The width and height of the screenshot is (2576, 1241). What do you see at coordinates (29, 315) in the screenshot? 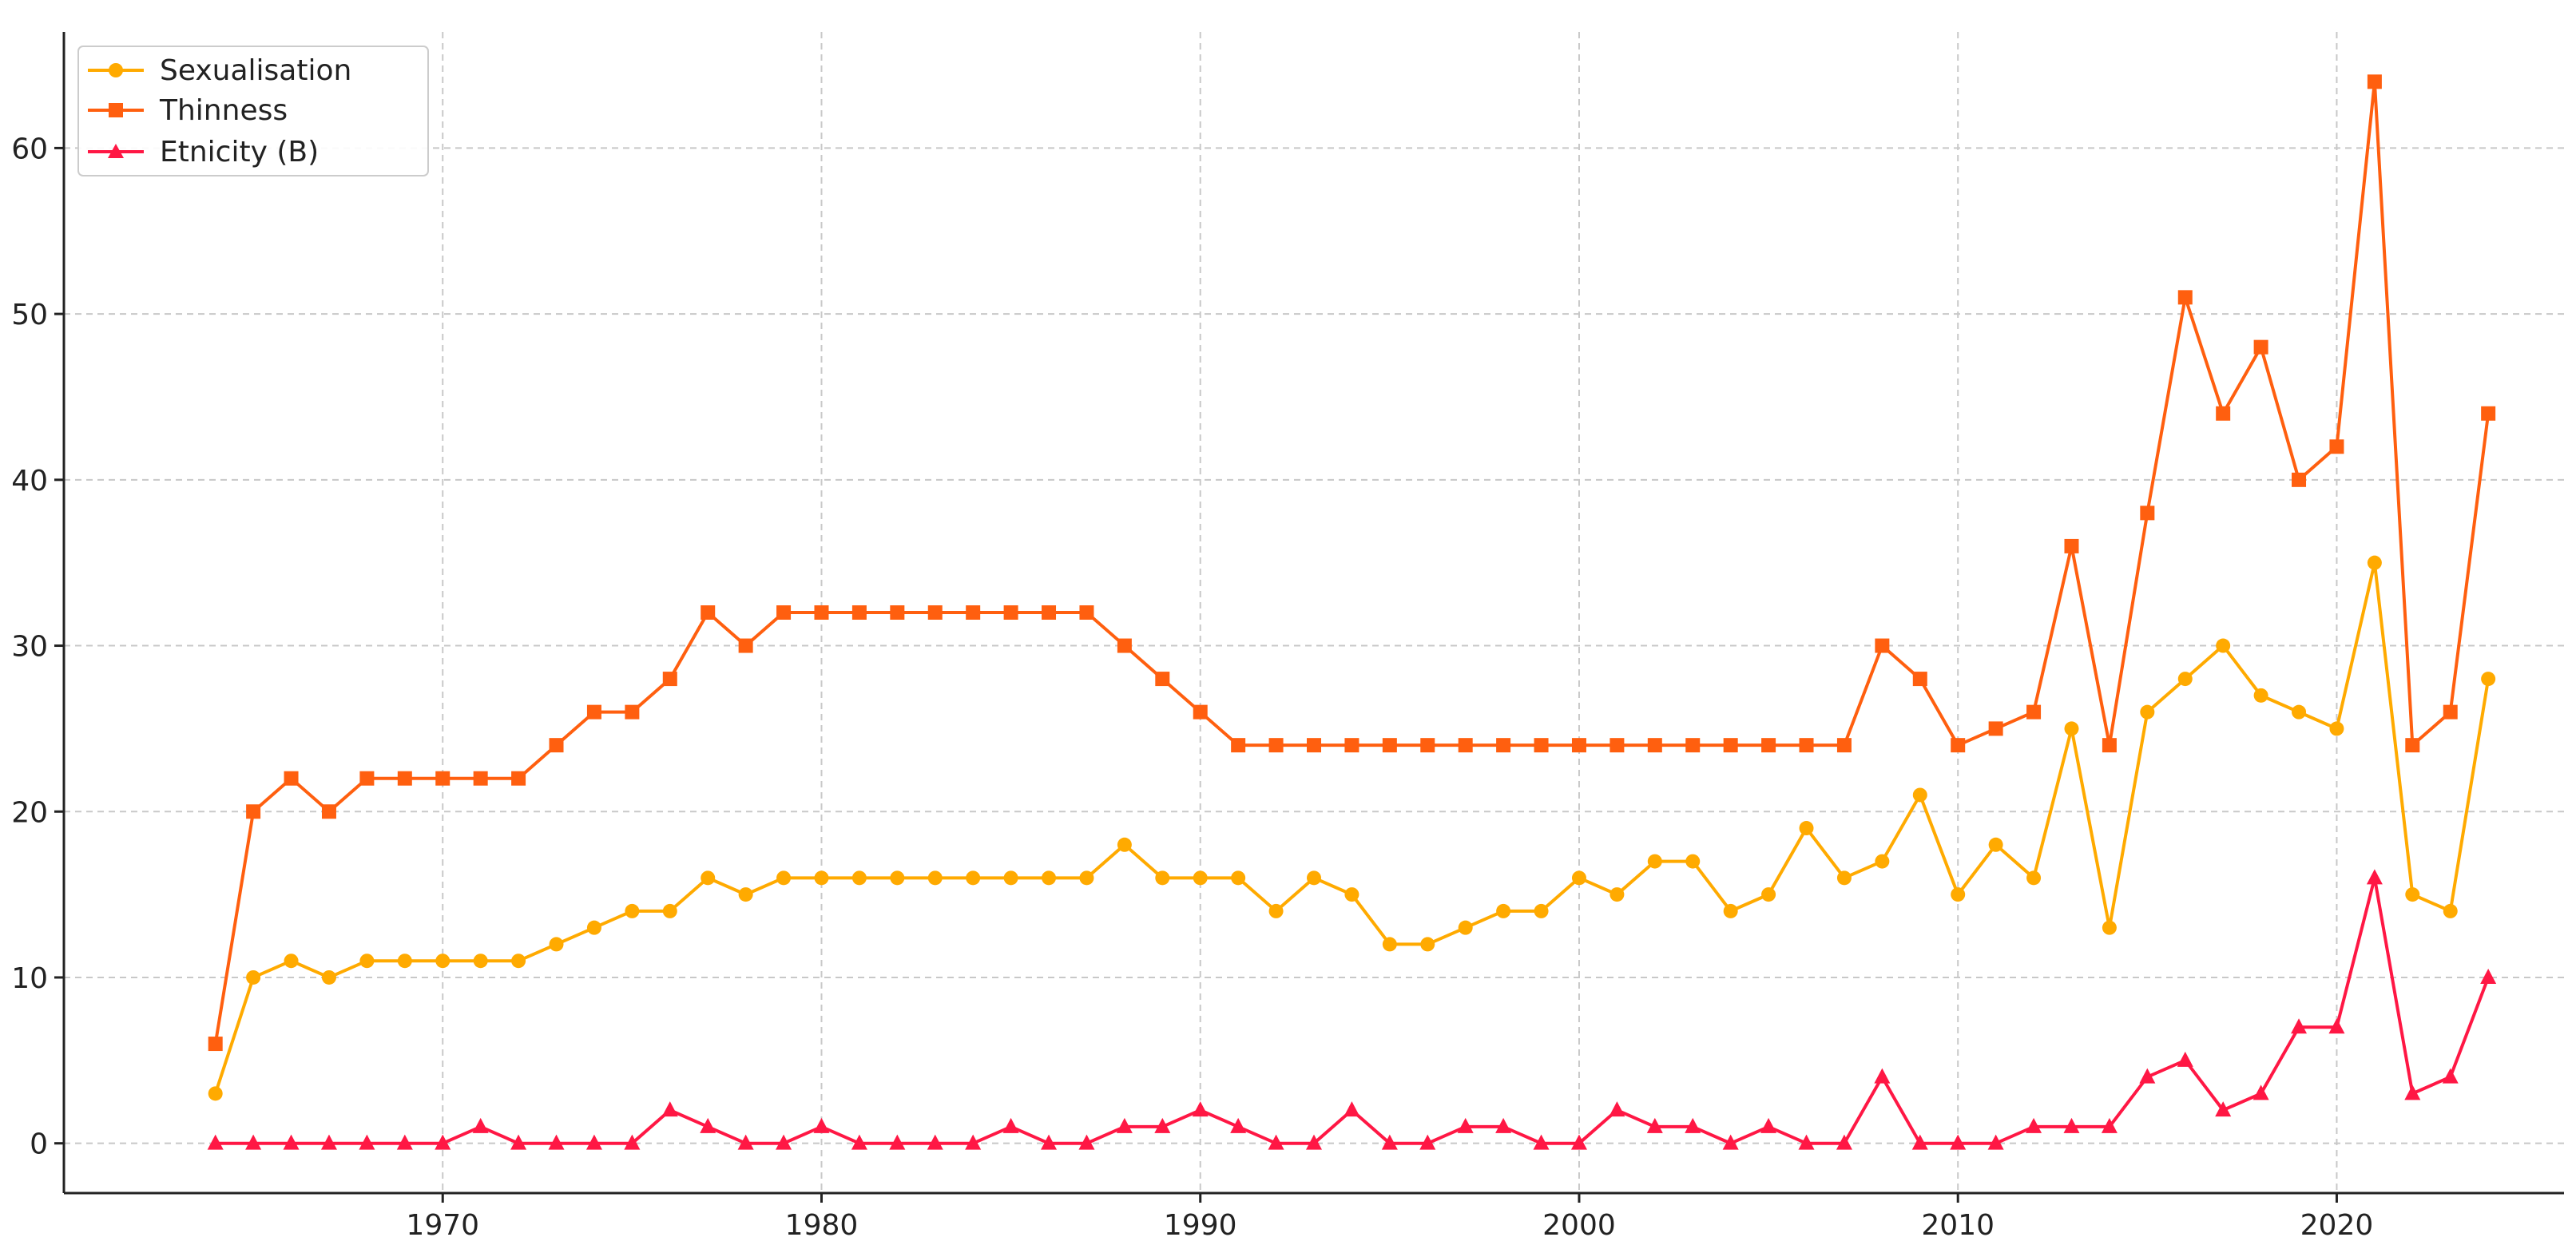
I see `y-tick-label: 50` at bounding box center [29, 315].